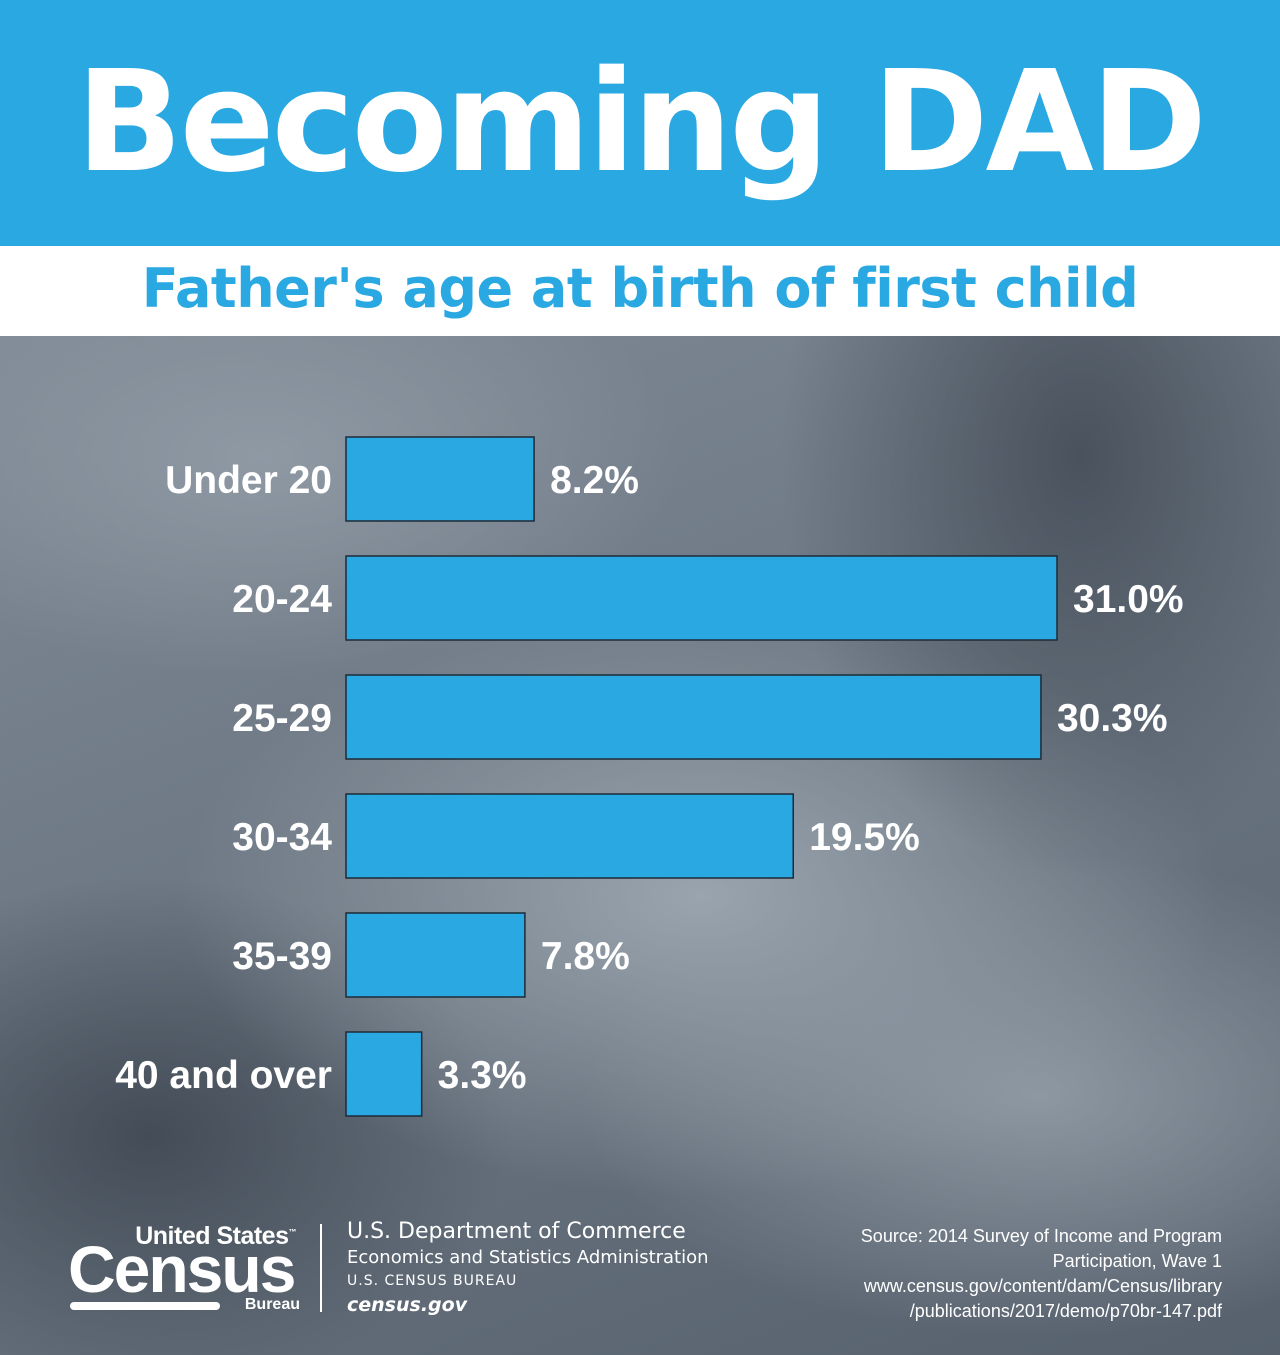 This screenshot has width=1280, height=1355. What do you see at coordinates (1065, 1311) in the screenshot?
I see `source-url-line-2: /publications/2017/demo/p70br-147.pdf` at bounding box center [1065, 1311].